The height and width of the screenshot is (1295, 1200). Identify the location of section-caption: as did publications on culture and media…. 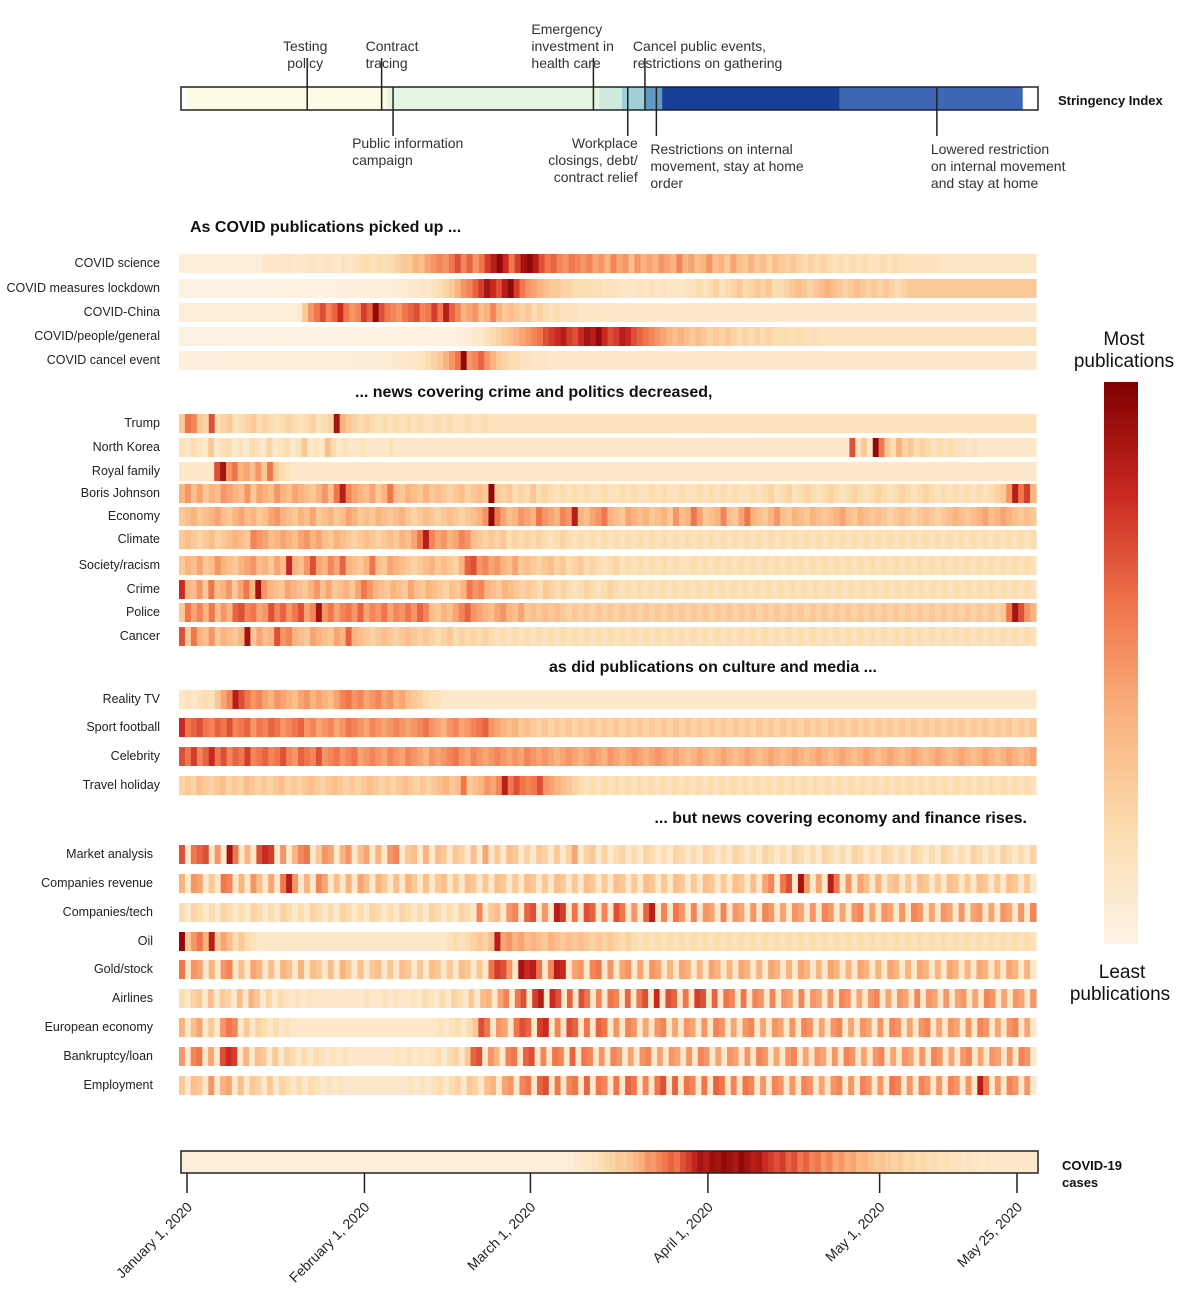
(713, 667).